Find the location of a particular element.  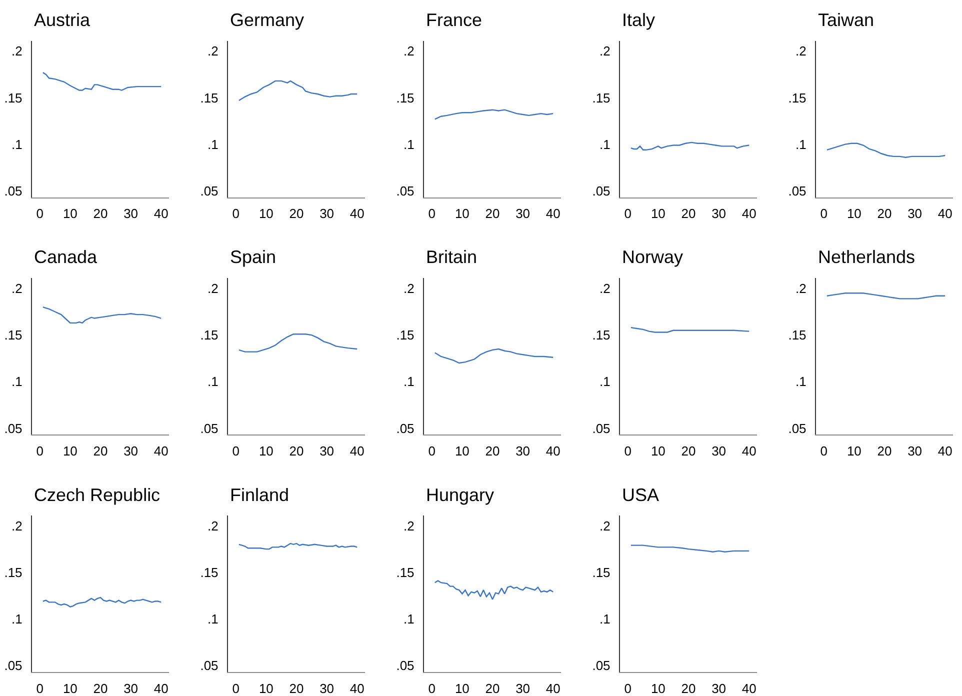

chart-title: Italy is located at coordinates (639, 20).